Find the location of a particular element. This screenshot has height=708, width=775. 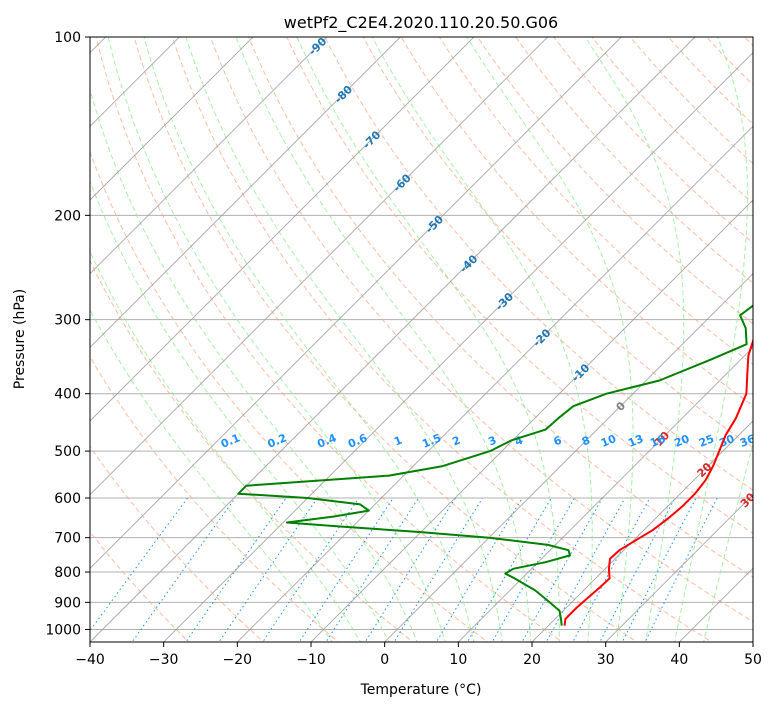

y-axis-label: Pressure (hPa) is located at coordinates (20, 339).